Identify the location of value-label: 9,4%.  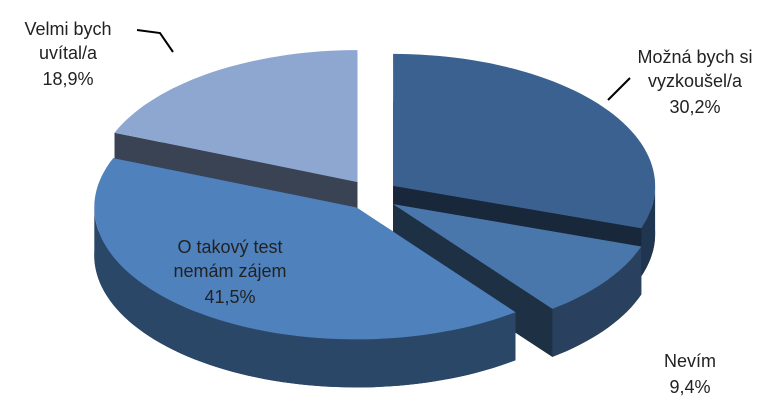
(689, 387).